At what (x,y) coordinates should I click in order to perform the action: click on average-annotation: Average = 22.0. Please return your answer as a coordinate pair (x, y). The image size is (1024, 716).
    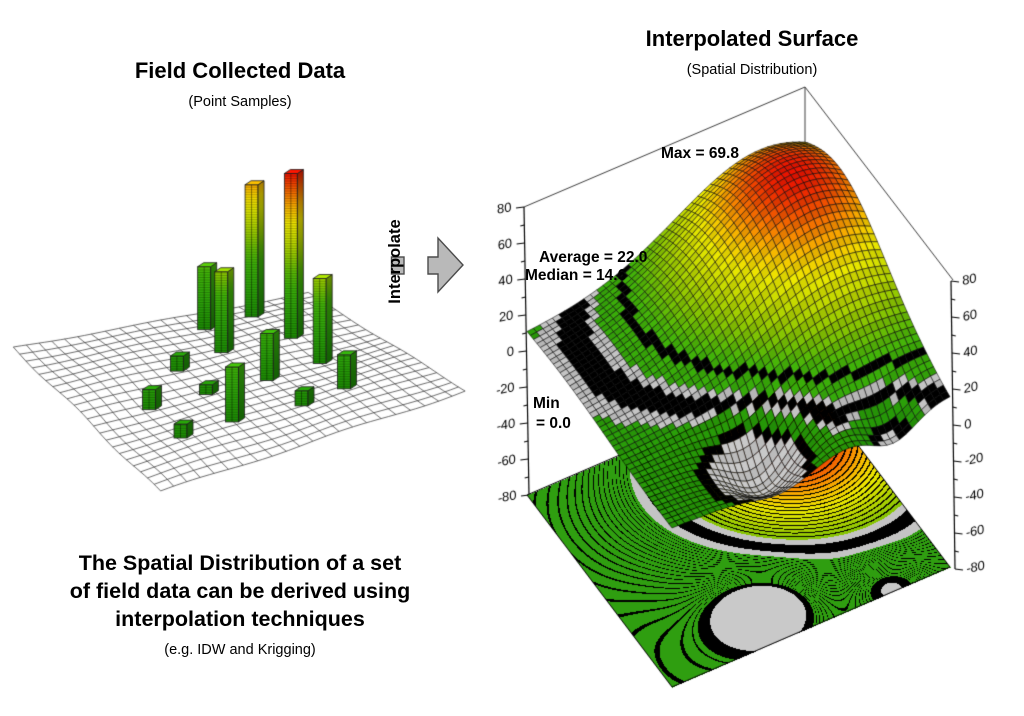
    Looking at the image, I should click on (593, 257).